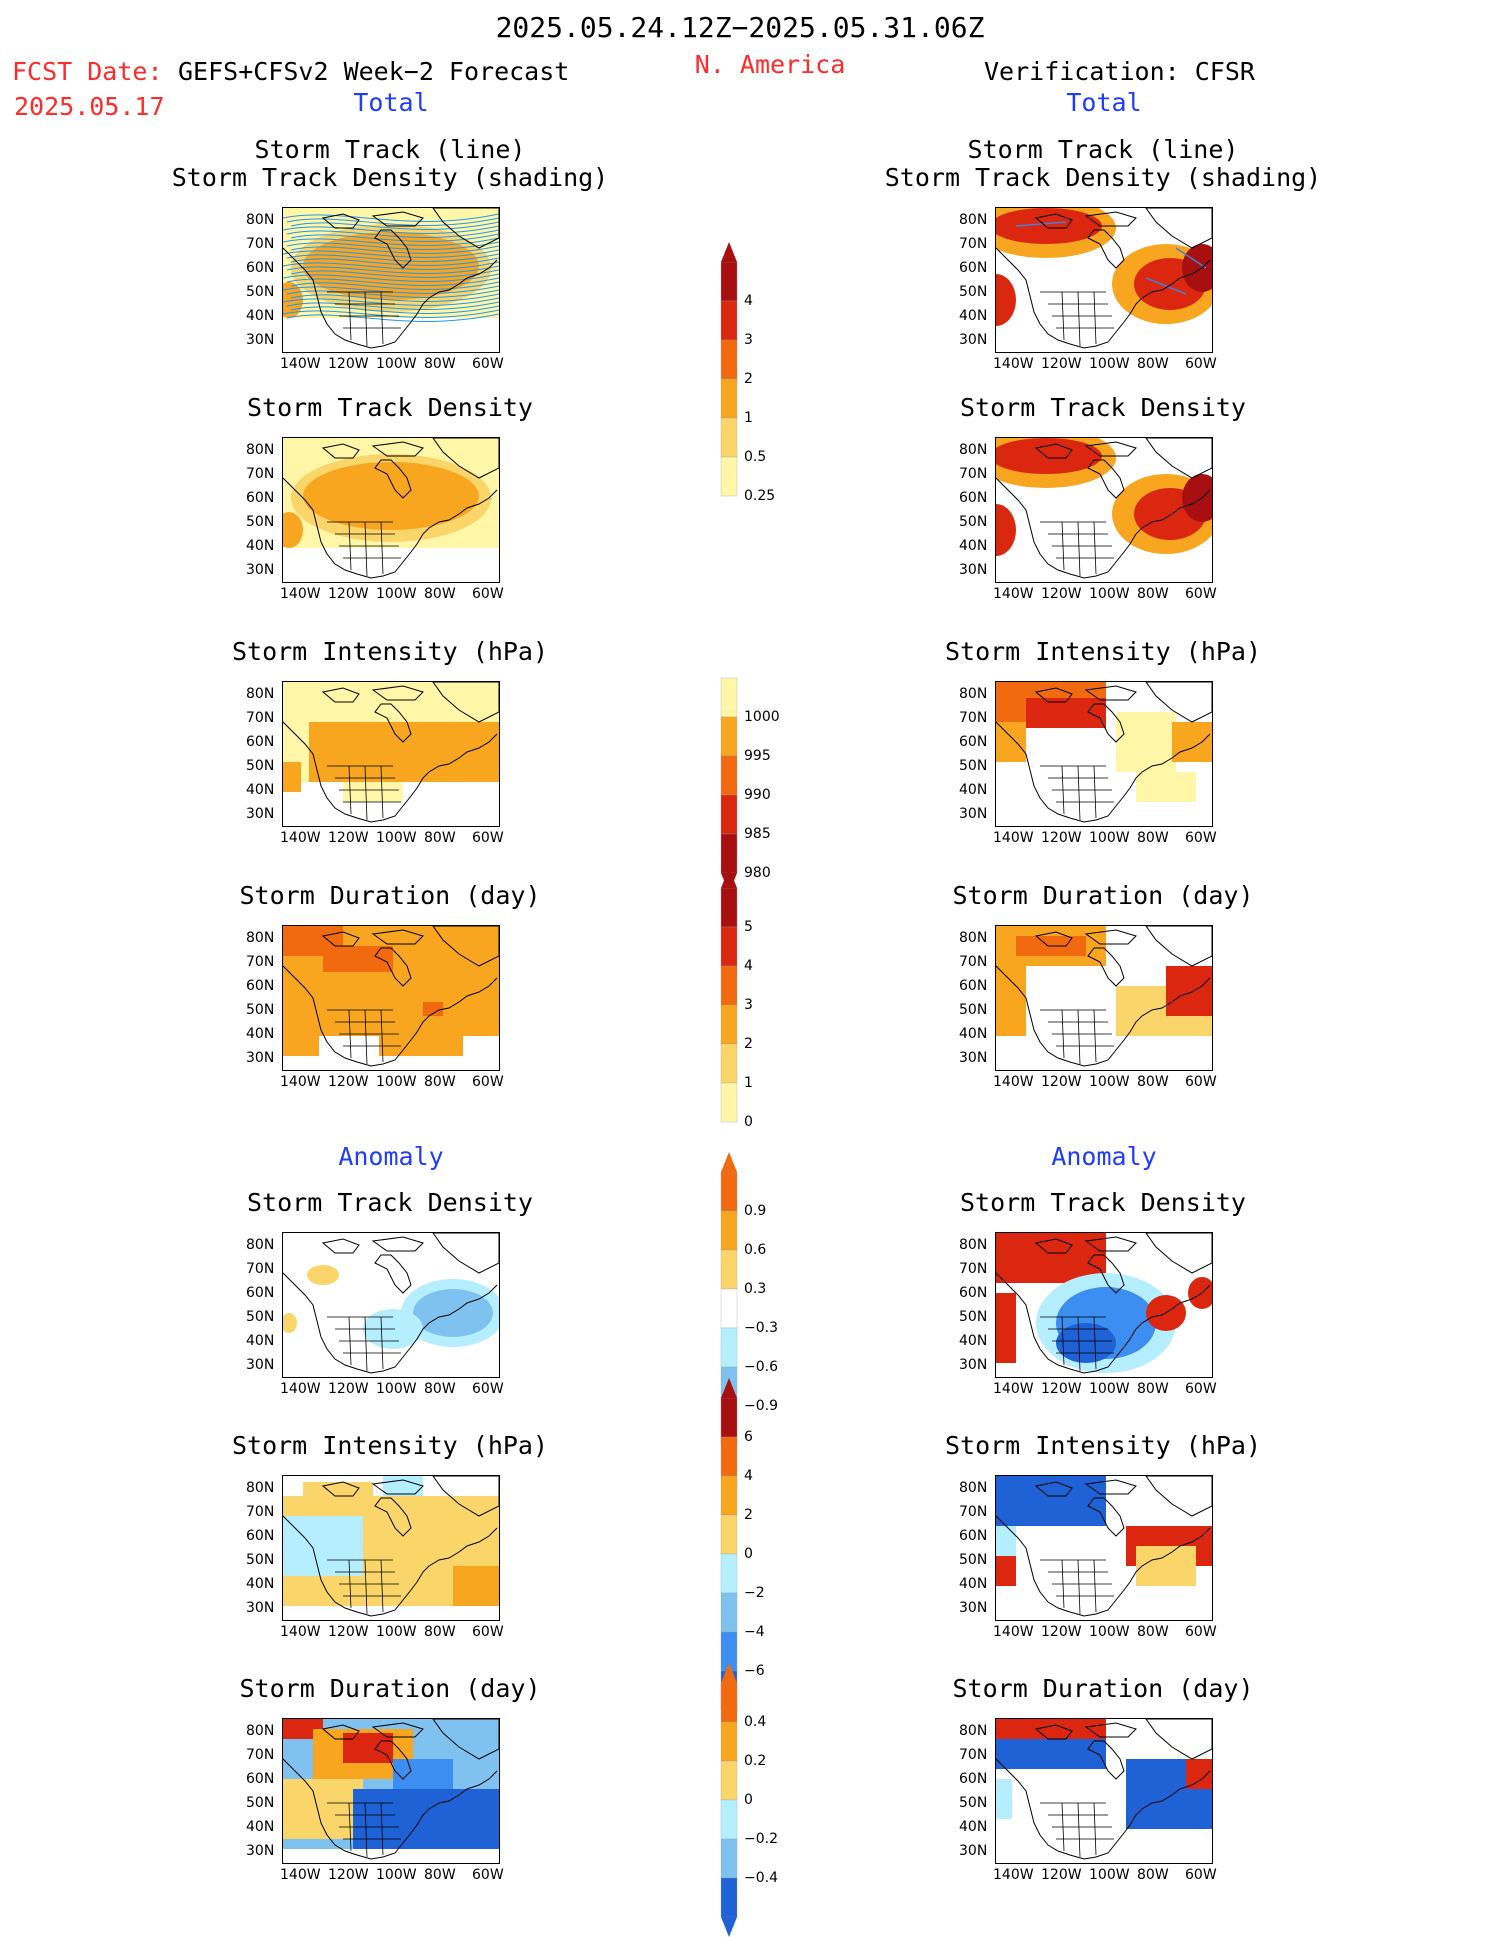  I want to click on colorbar-label: −0.6, so click(761, 1367).